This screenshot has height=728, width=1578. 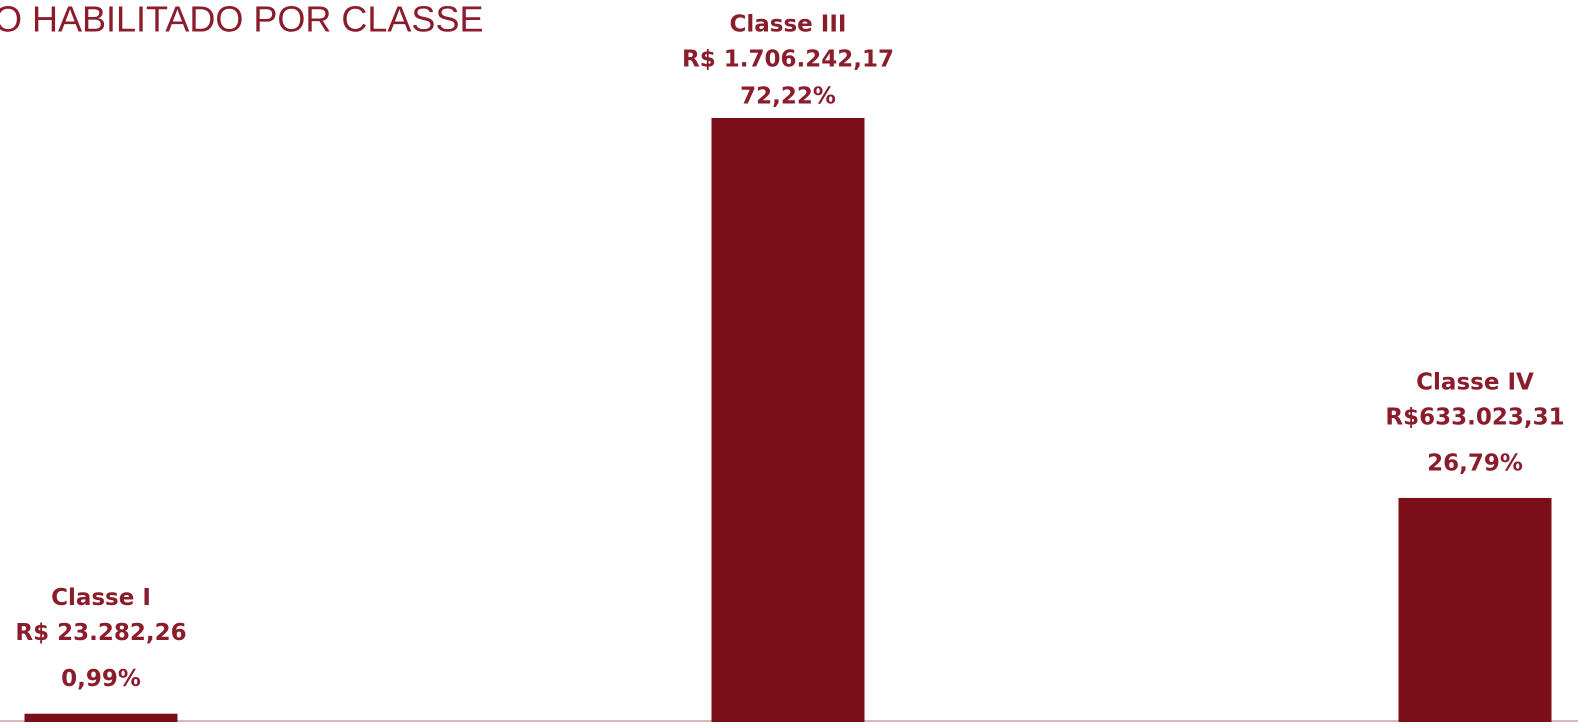 What do you see at coordinates (788, 25) in the screenshot?
I see `category-label: Classe III` at bounding box center [788, 25].